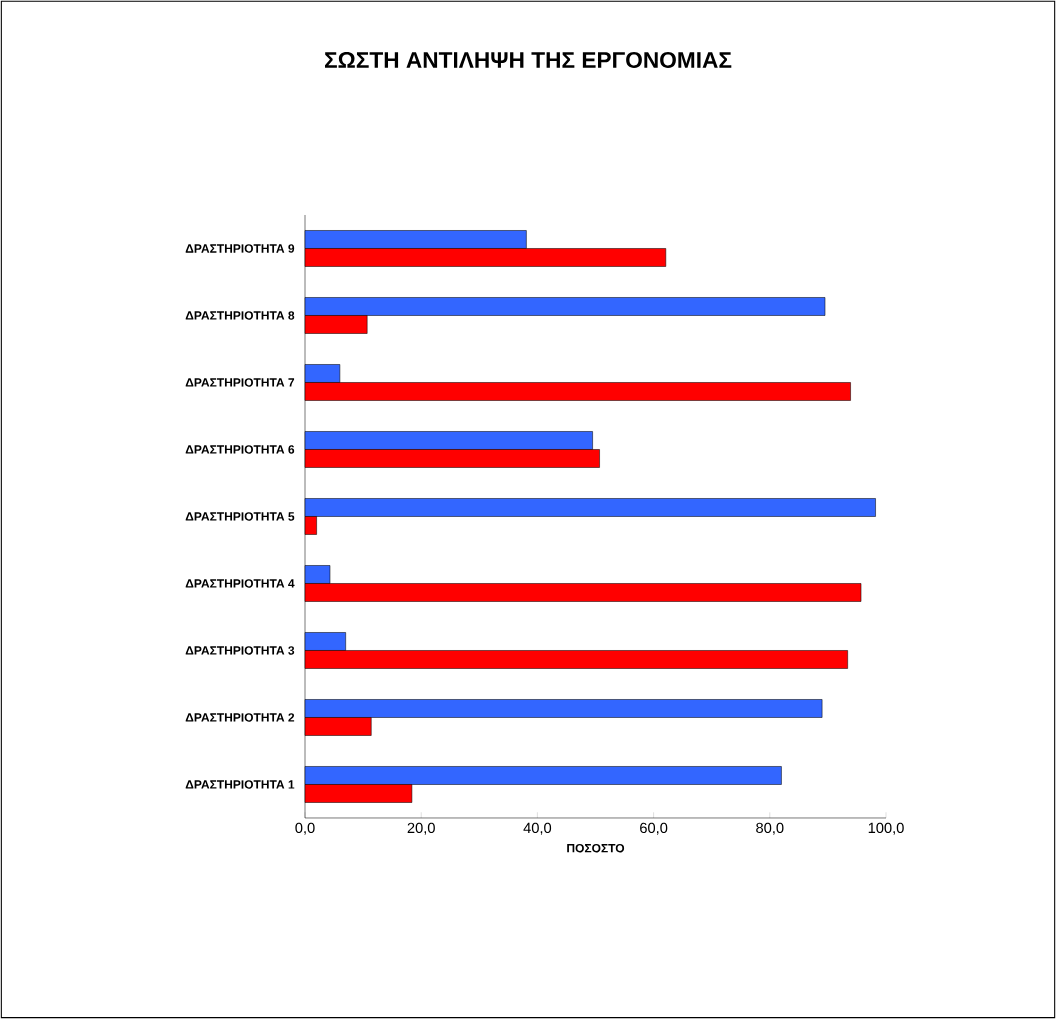  Describe the element at coordinates (240, 449) in the screenshot. I see `y-tick-label: ΔΡΑΣΤΗΡΙΟΤΗΤΑ 6` at that location.